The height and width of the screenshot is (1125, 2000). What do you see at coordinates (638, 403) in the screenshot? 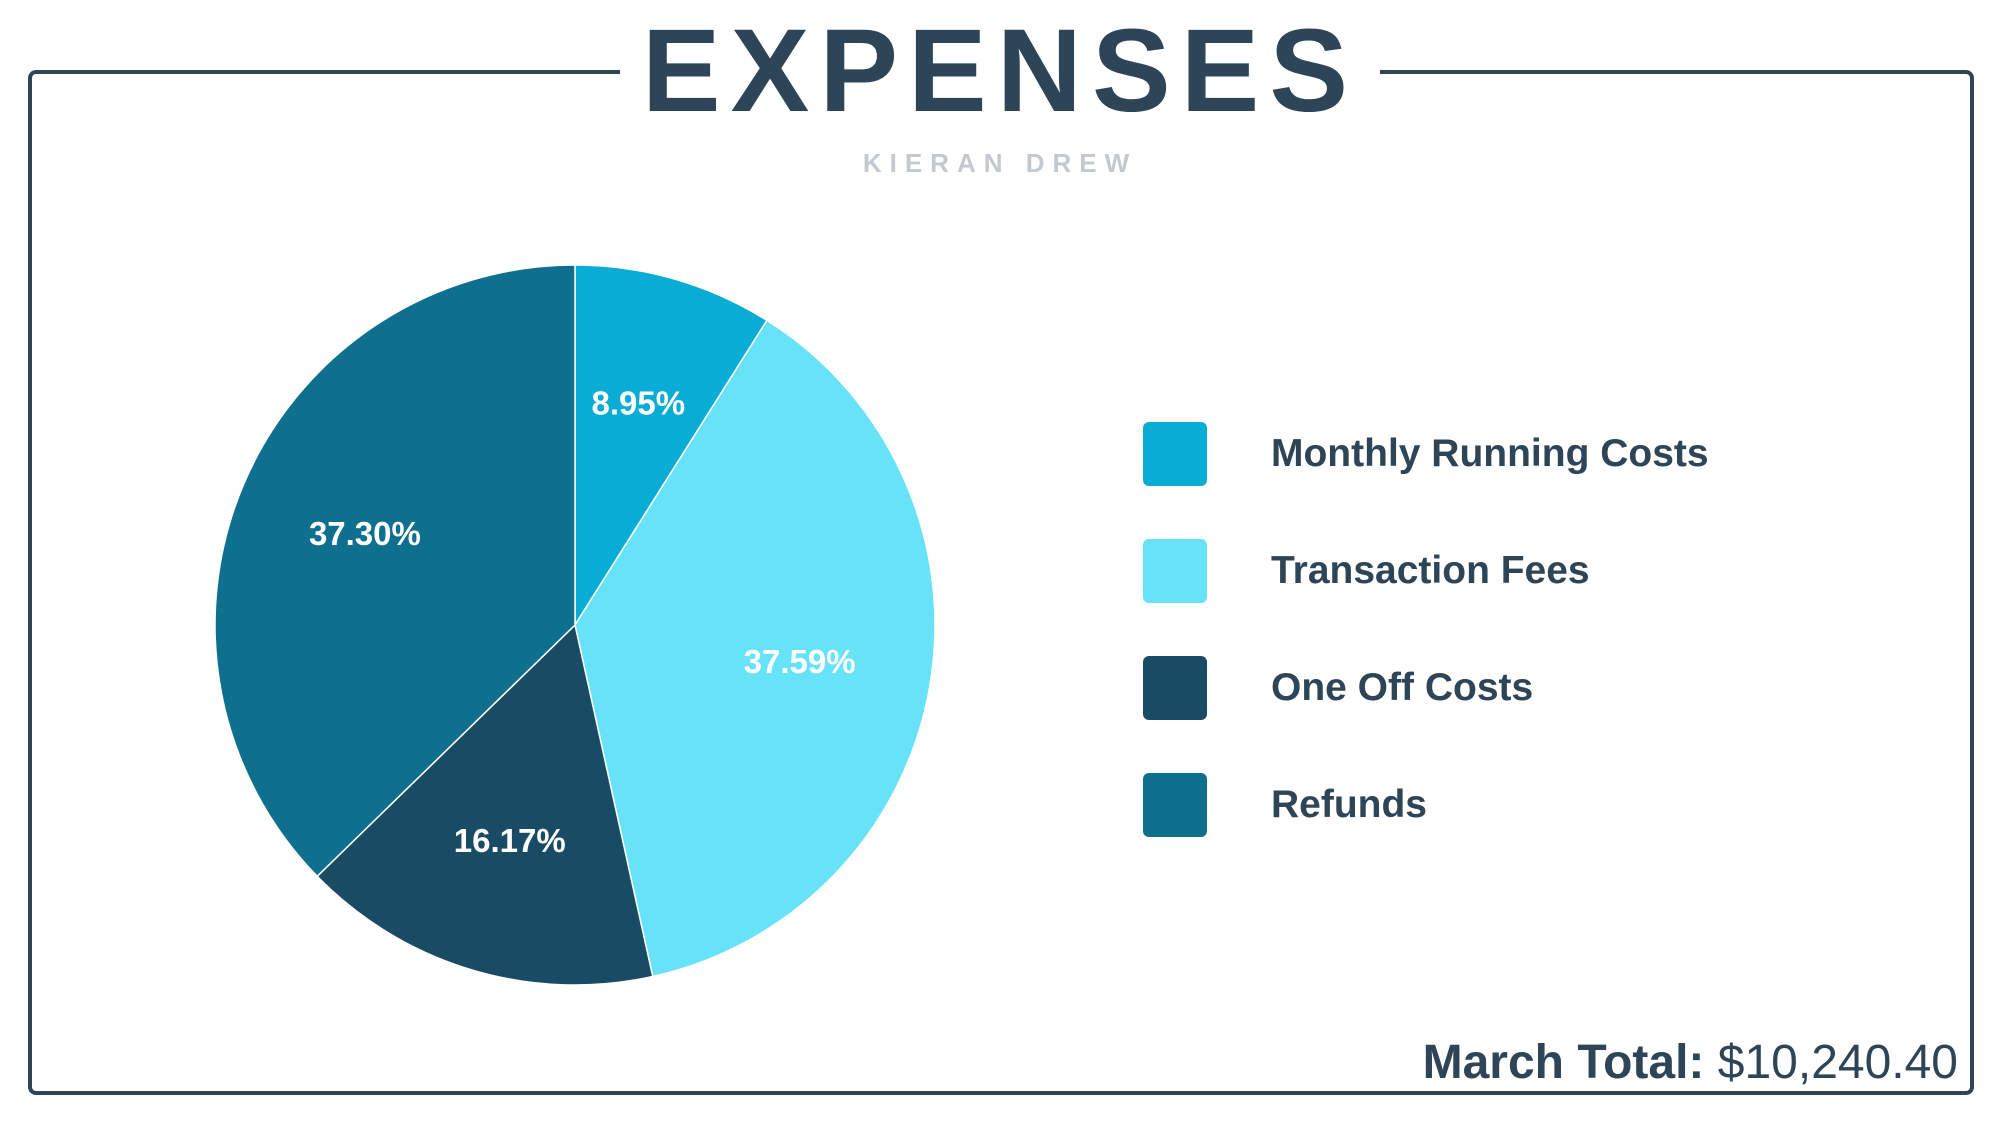
I see `pie-data-label: 8.95%` at bounding box center [638, 403].